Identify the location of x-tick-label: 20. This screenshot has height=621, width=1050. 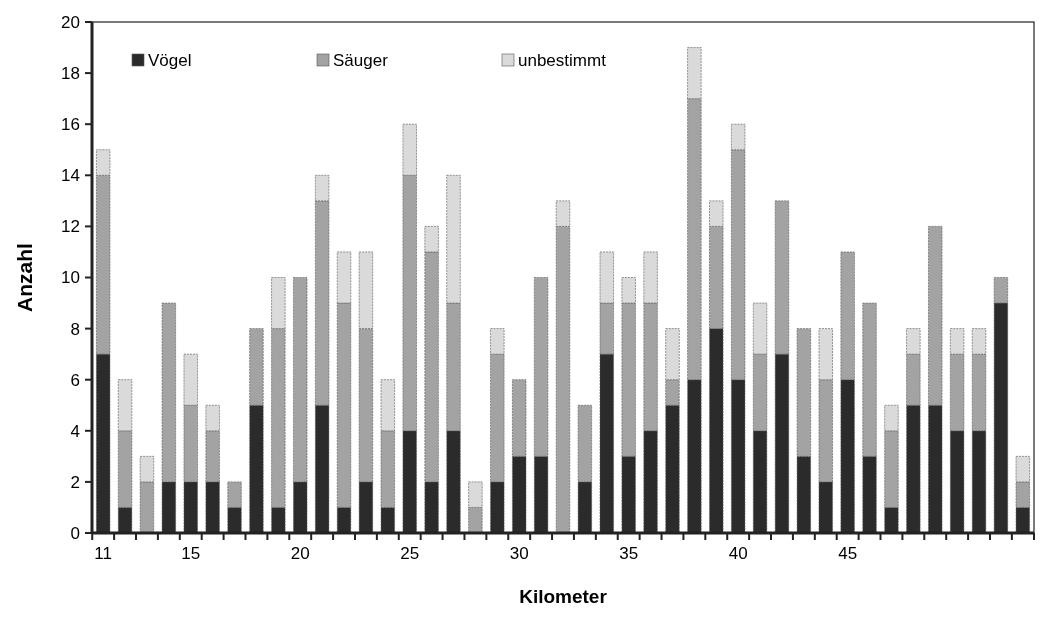
(300, 553).